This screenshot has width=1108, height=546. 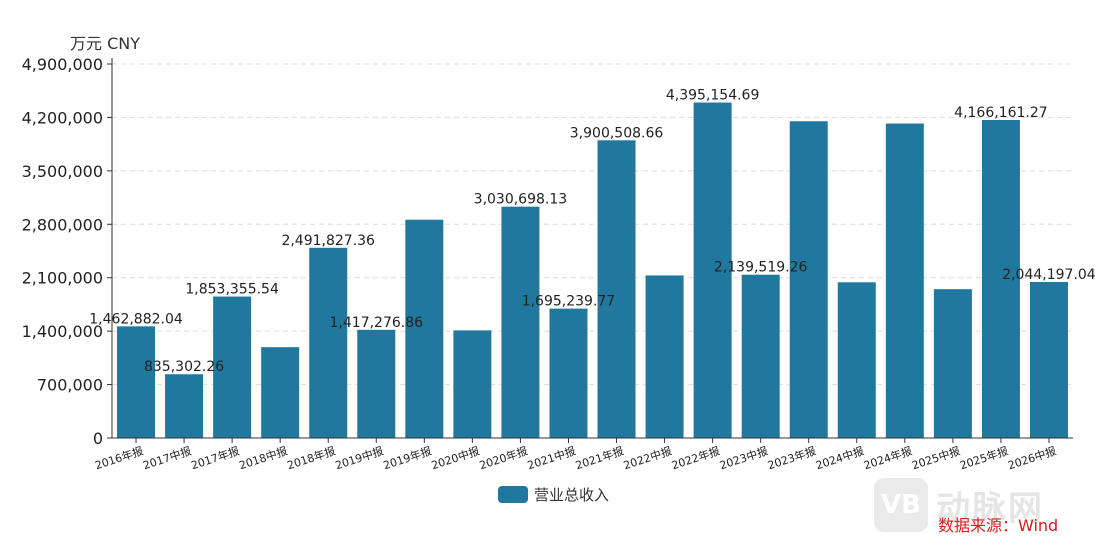 What do you see at coordinates (407, 458) in the screenshot?
I see `x-tick-label: 2019年报` at bounding box center [407, 458].